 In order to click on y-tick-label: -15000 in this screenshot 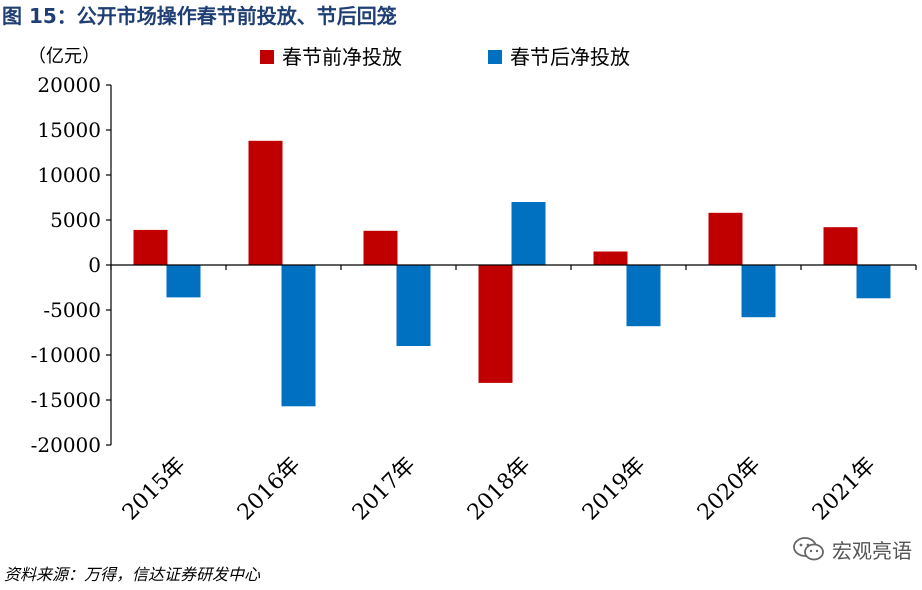, I will do `click(66, 400)`.